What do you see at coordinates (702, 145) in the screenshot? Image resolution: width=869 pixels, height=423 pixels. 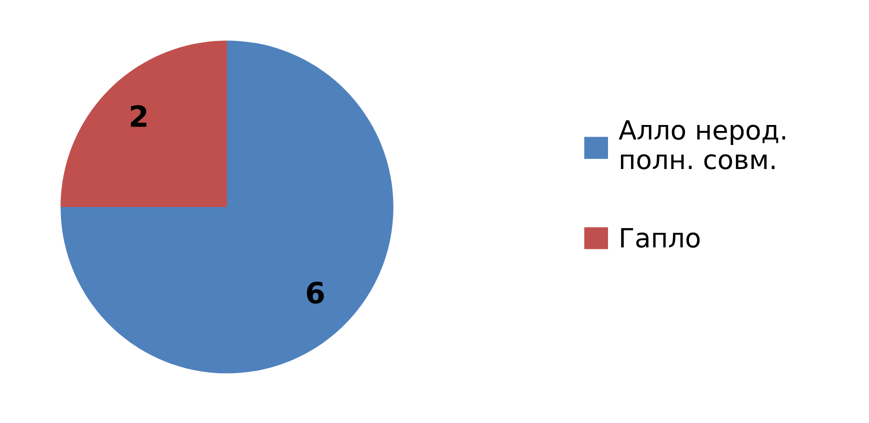 I see `legend-label: Алло нерод. полн. совм.` at bounding box center [702, 145].